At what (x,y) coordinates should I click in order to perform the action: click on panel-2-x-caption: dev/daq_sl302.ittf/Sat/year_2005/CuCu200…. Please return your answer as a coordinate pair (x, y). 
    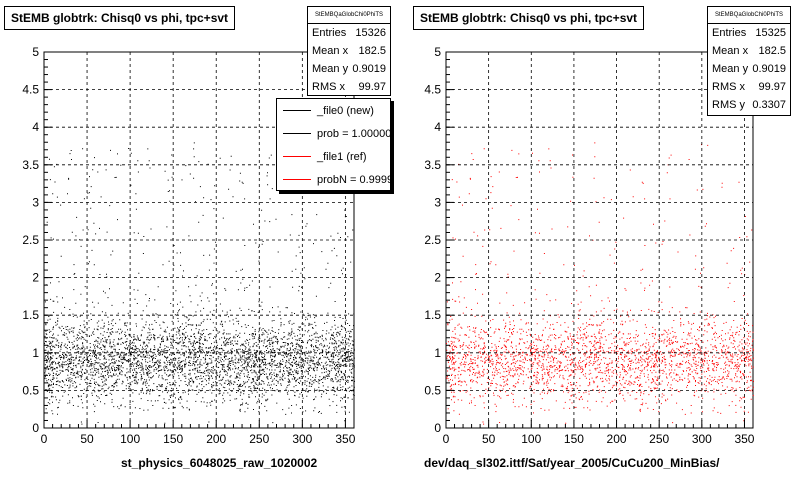
    Looking at the image, I should click on (572, 463).